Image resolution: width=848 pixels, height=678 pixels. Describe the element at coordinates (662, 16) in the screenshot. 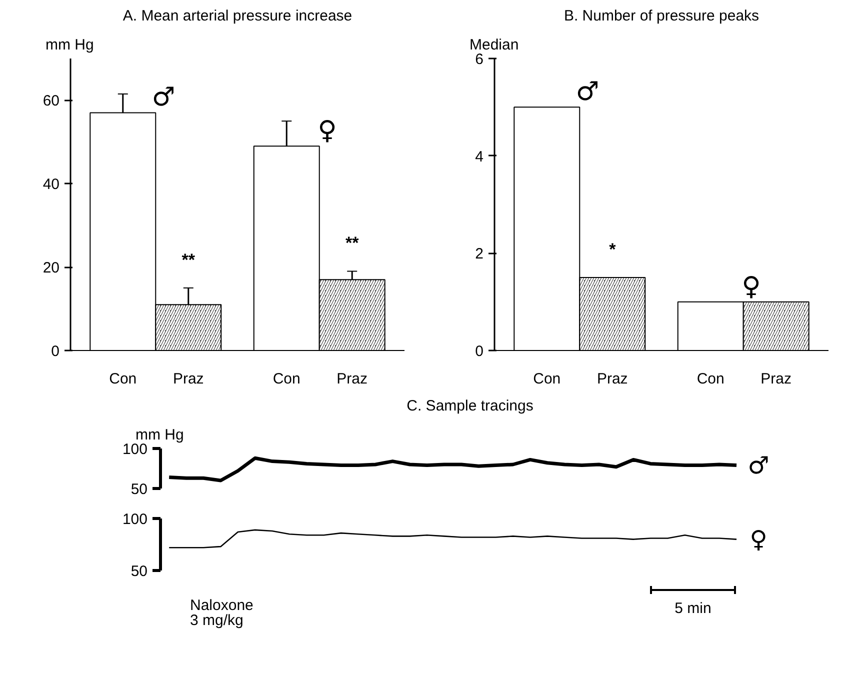

I see `chart-title: B. Number of pressure peaks` at that location.